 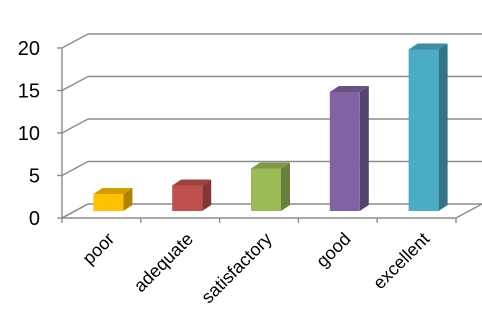 I want to click on x-tick-label: adequate, so click(x=163, y=262).